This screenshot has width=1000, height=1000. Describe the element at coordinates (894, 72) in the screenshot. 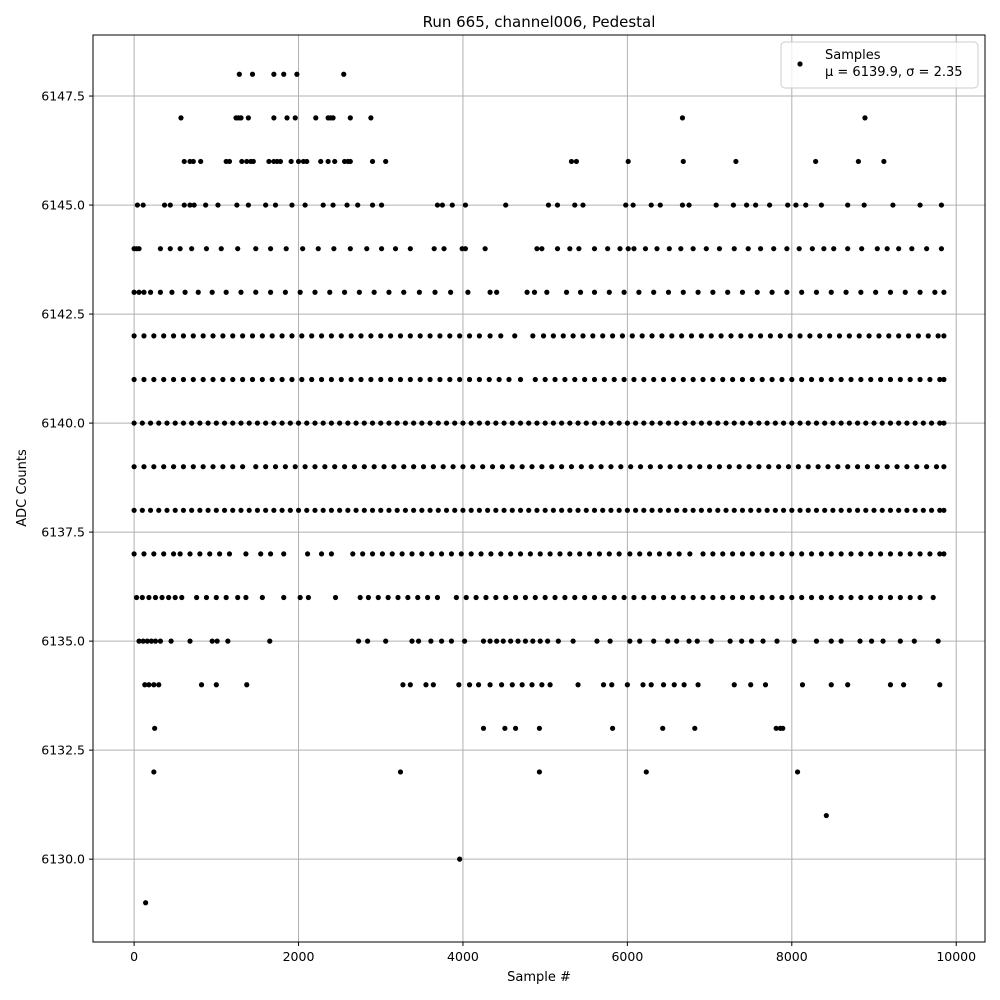

I see `legend-stats: μ = 6139.9, σ = 2.35` at that location.